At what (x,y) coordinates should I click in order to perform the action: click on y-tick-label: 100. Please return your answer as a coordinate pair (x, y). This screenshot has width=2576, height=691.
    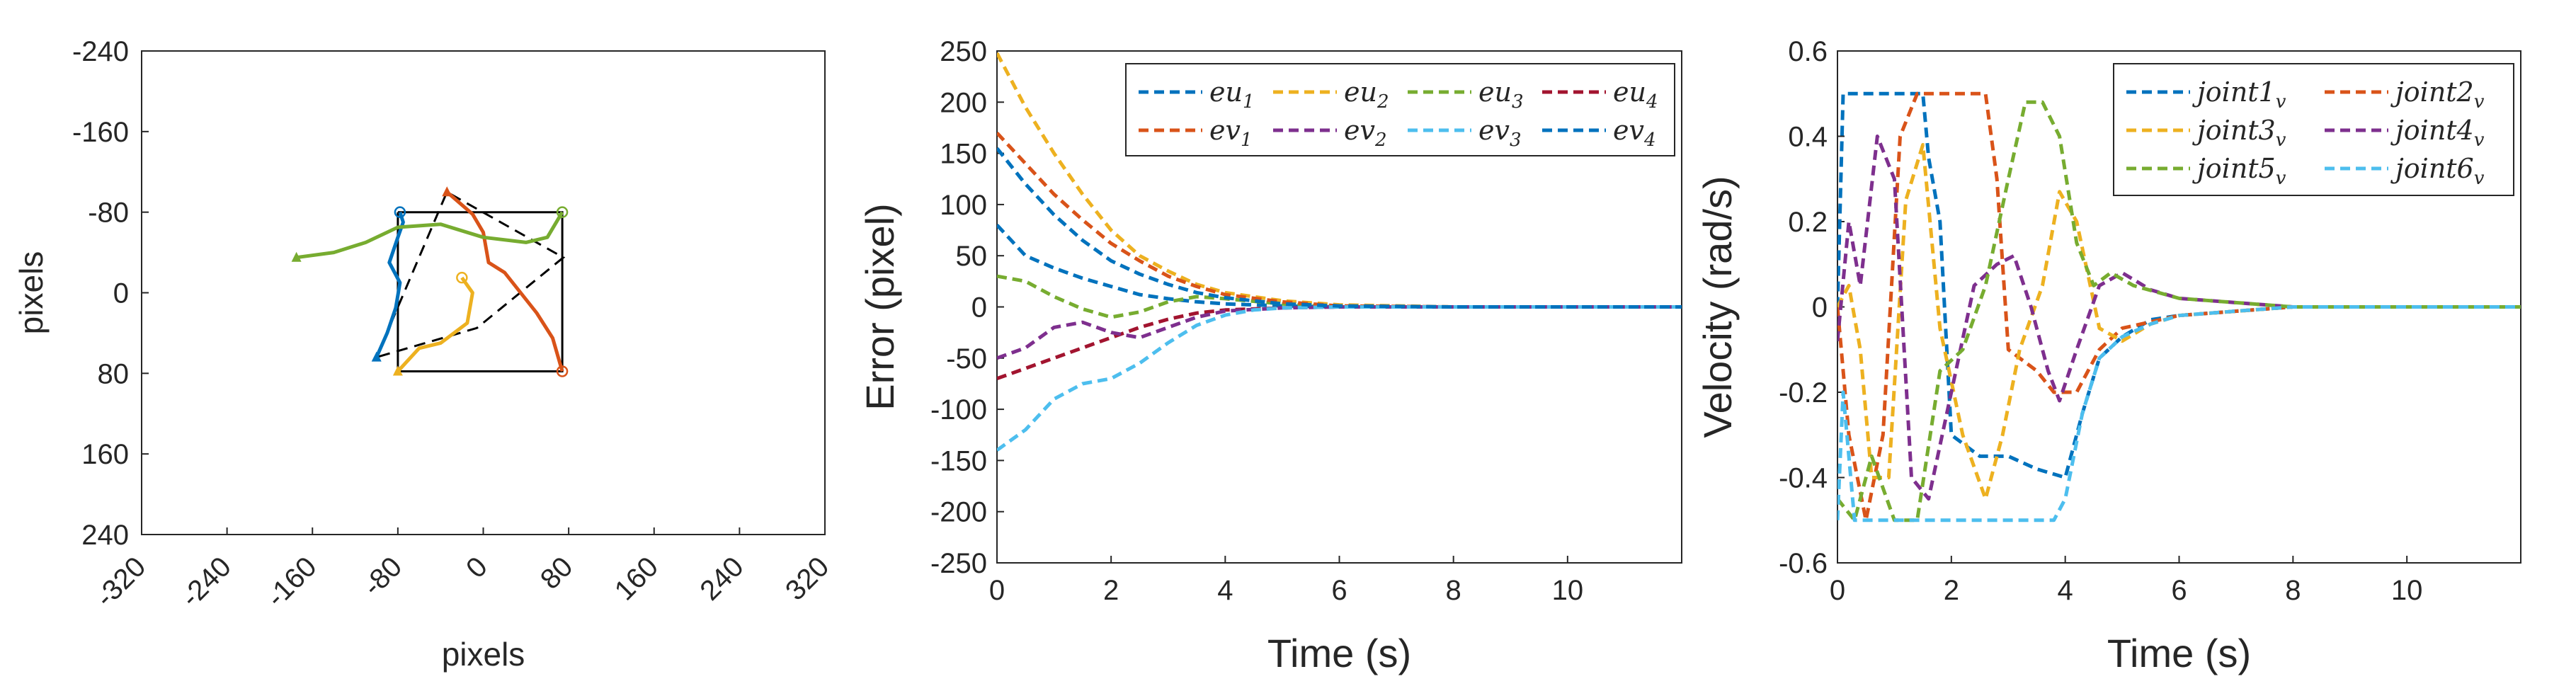
    Looking at the image, I should click on (964, 205).